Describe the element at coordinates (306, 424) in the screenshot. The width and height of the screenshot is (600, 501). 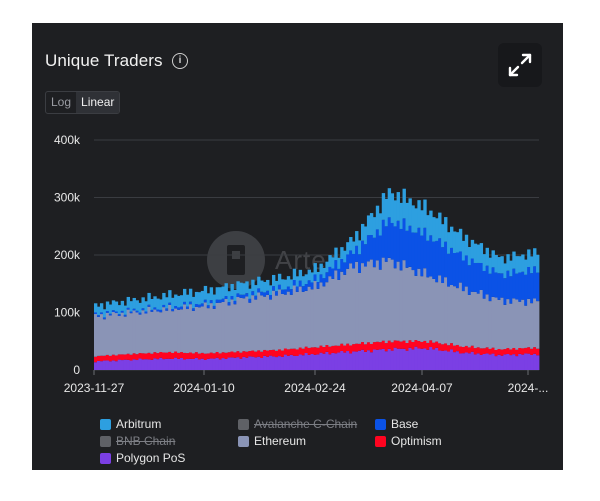
I see `legend-label: Avalanche C-Chain` at that location.